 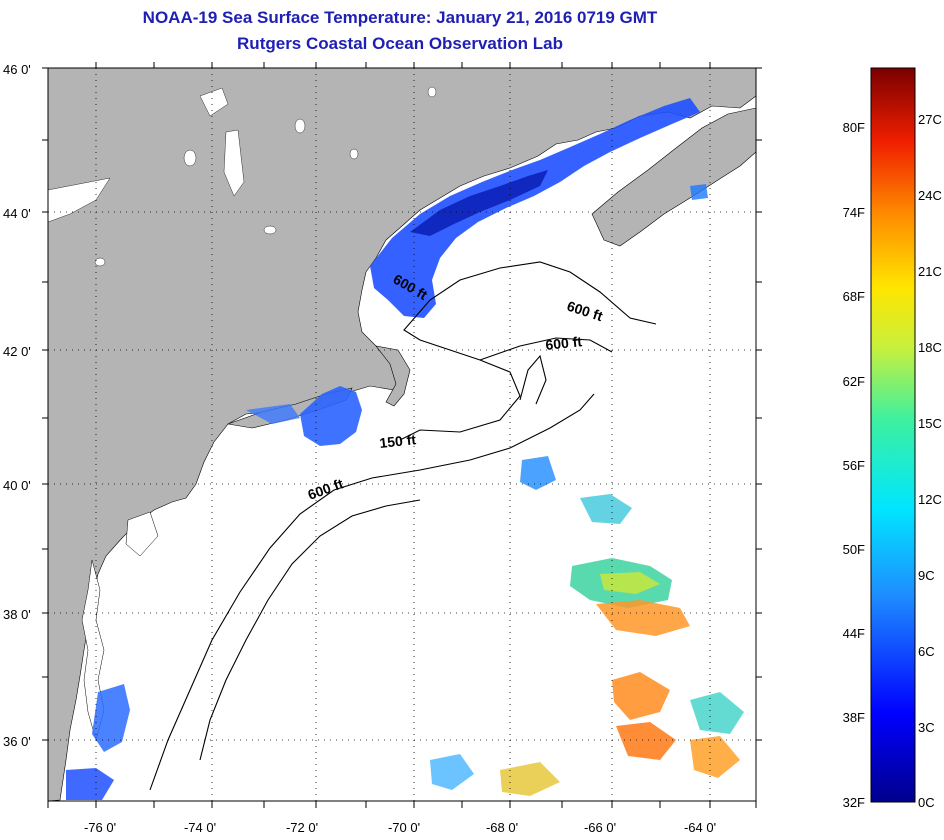 I want to click on colorbar-c-label: 27C, so click(x=930, y=119).